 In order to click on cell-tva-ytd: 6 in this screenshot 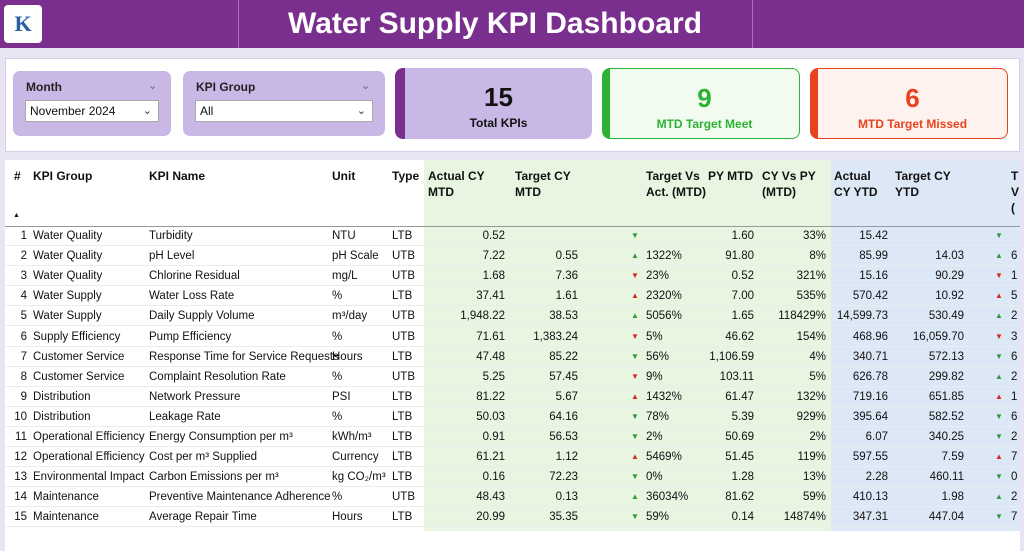, I will do `click(1014, 256)`.